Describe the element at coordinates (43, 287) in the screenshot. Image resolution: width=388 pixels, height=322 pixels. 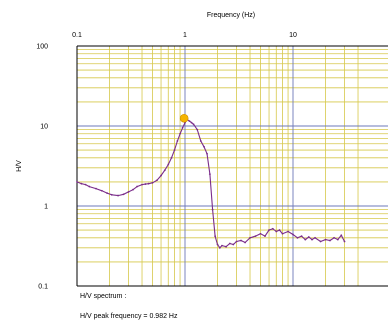
I see `y-tick-label: 0.1` at that location.